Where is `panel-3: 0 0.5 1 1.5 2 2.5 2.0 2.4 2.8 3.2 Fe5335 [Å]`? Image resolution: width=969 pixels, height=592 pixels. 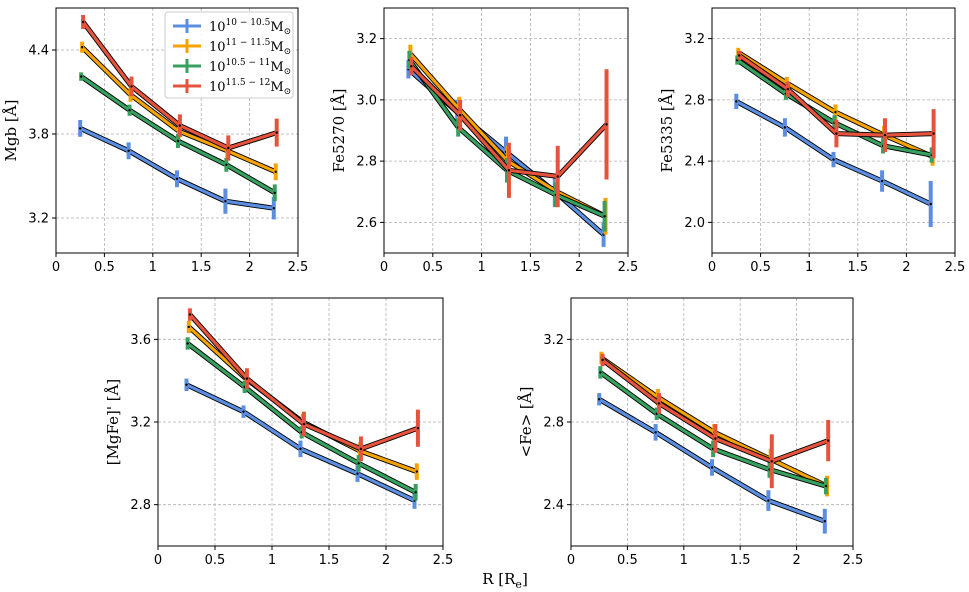
panel-3: 0 0.5 1 1.5 2 2.5 2.0 2.4 2.8 3.2 Fe5335 [Å] is located at coordinates (811, 141).